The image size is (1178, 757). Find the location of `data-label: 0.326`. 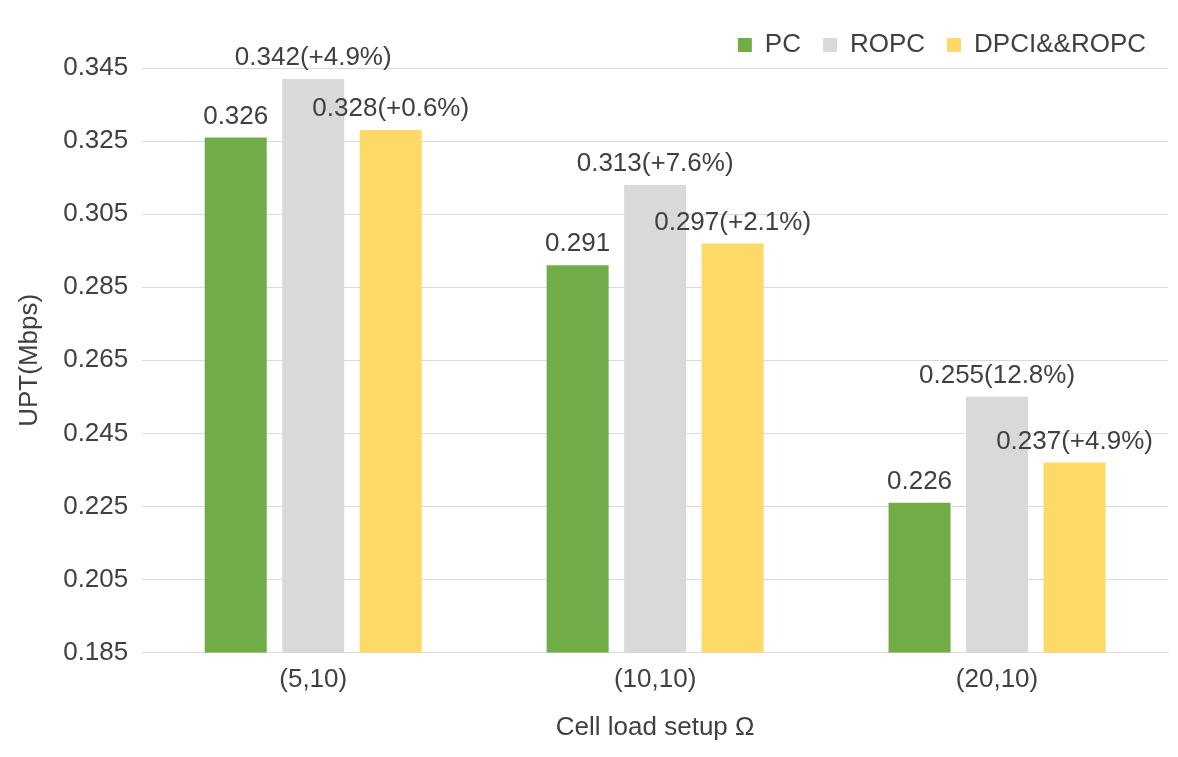

data-label: 0.326 is located at coordinates (236, 114).